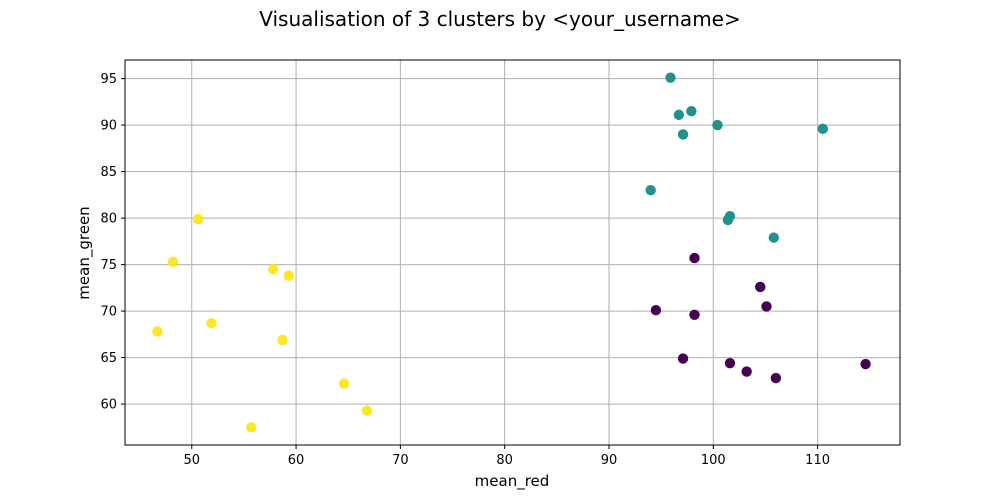 The width and height of the screenshot is (1000, 500). Describe the element at coordinates (609, 460) in the screenshot. I see `x-tick-label: 90` at that location.